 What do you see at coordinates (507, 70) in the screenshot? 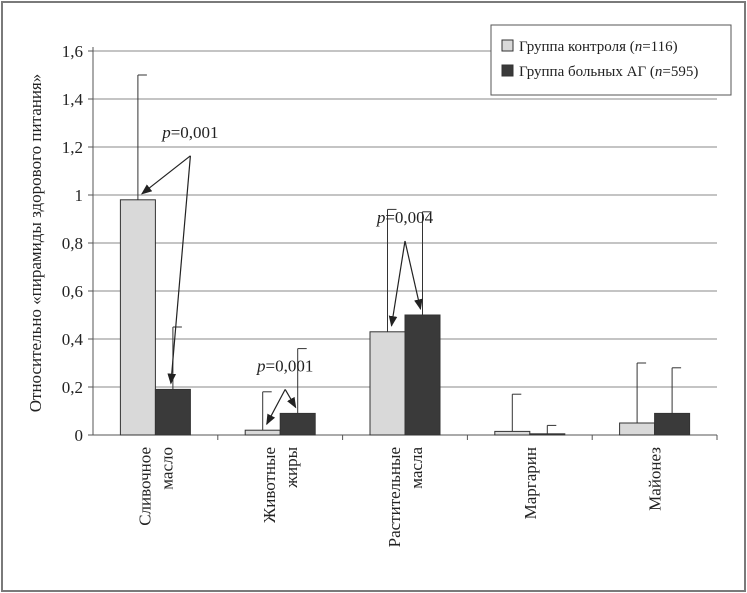
I see `legend-swatch-patients` at bounding box center [507, 70].